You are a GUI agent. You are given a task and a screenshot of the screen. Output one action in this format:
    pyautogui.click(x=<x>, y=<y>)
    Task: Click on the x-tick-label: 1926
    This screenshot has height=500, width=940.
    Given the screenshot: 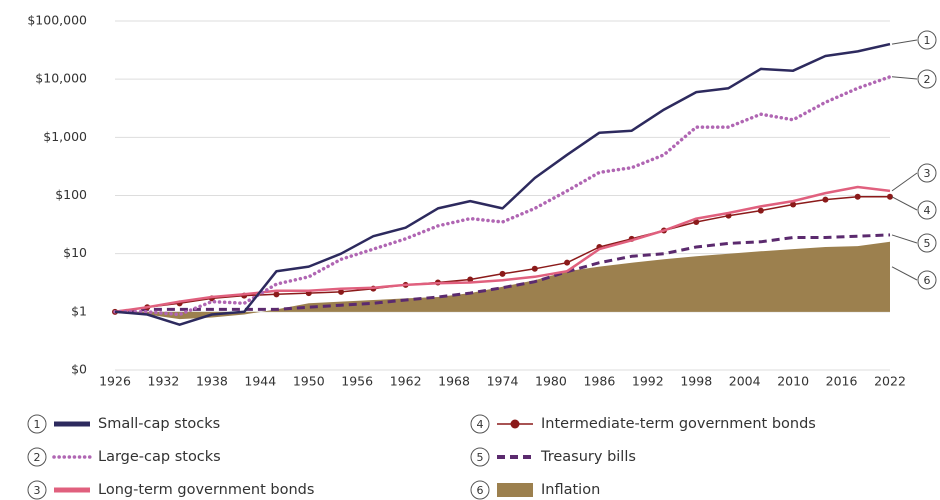 What is the action you would take?
    pyautogui.click(x=115, y=381)
    